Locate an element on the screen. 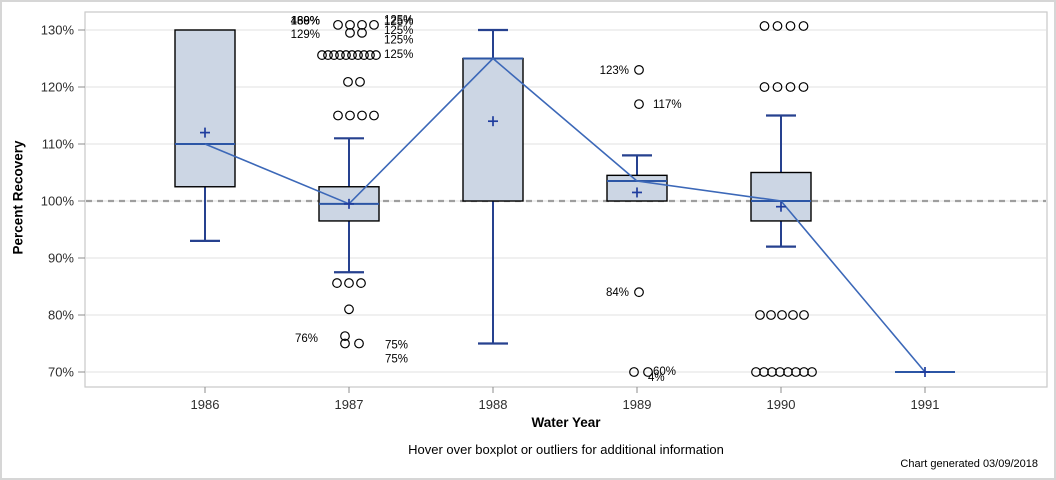  outlier-label: 130% is located at coordinates (305, 21).